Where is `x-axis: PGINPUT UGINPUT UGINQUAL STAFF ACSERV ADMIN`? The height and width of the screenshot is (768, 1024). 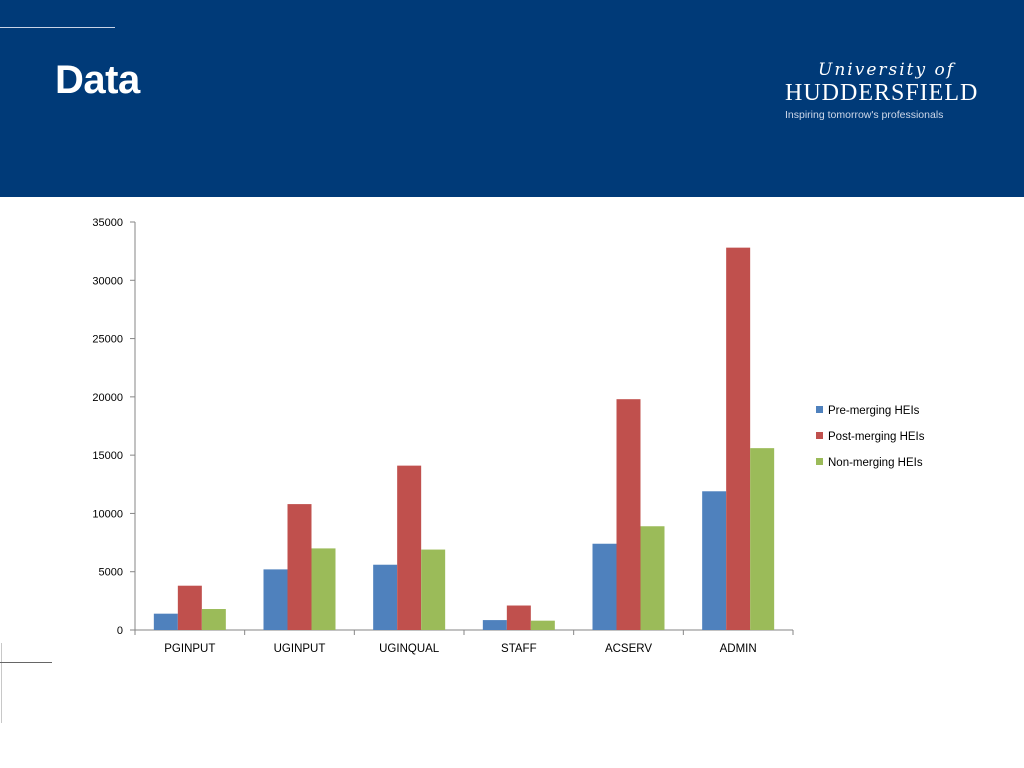
x-axis: PGINPUT UGINPUT UGINQUAL STAFF ACSERV ADMIN is located at coordinates (464, 642).